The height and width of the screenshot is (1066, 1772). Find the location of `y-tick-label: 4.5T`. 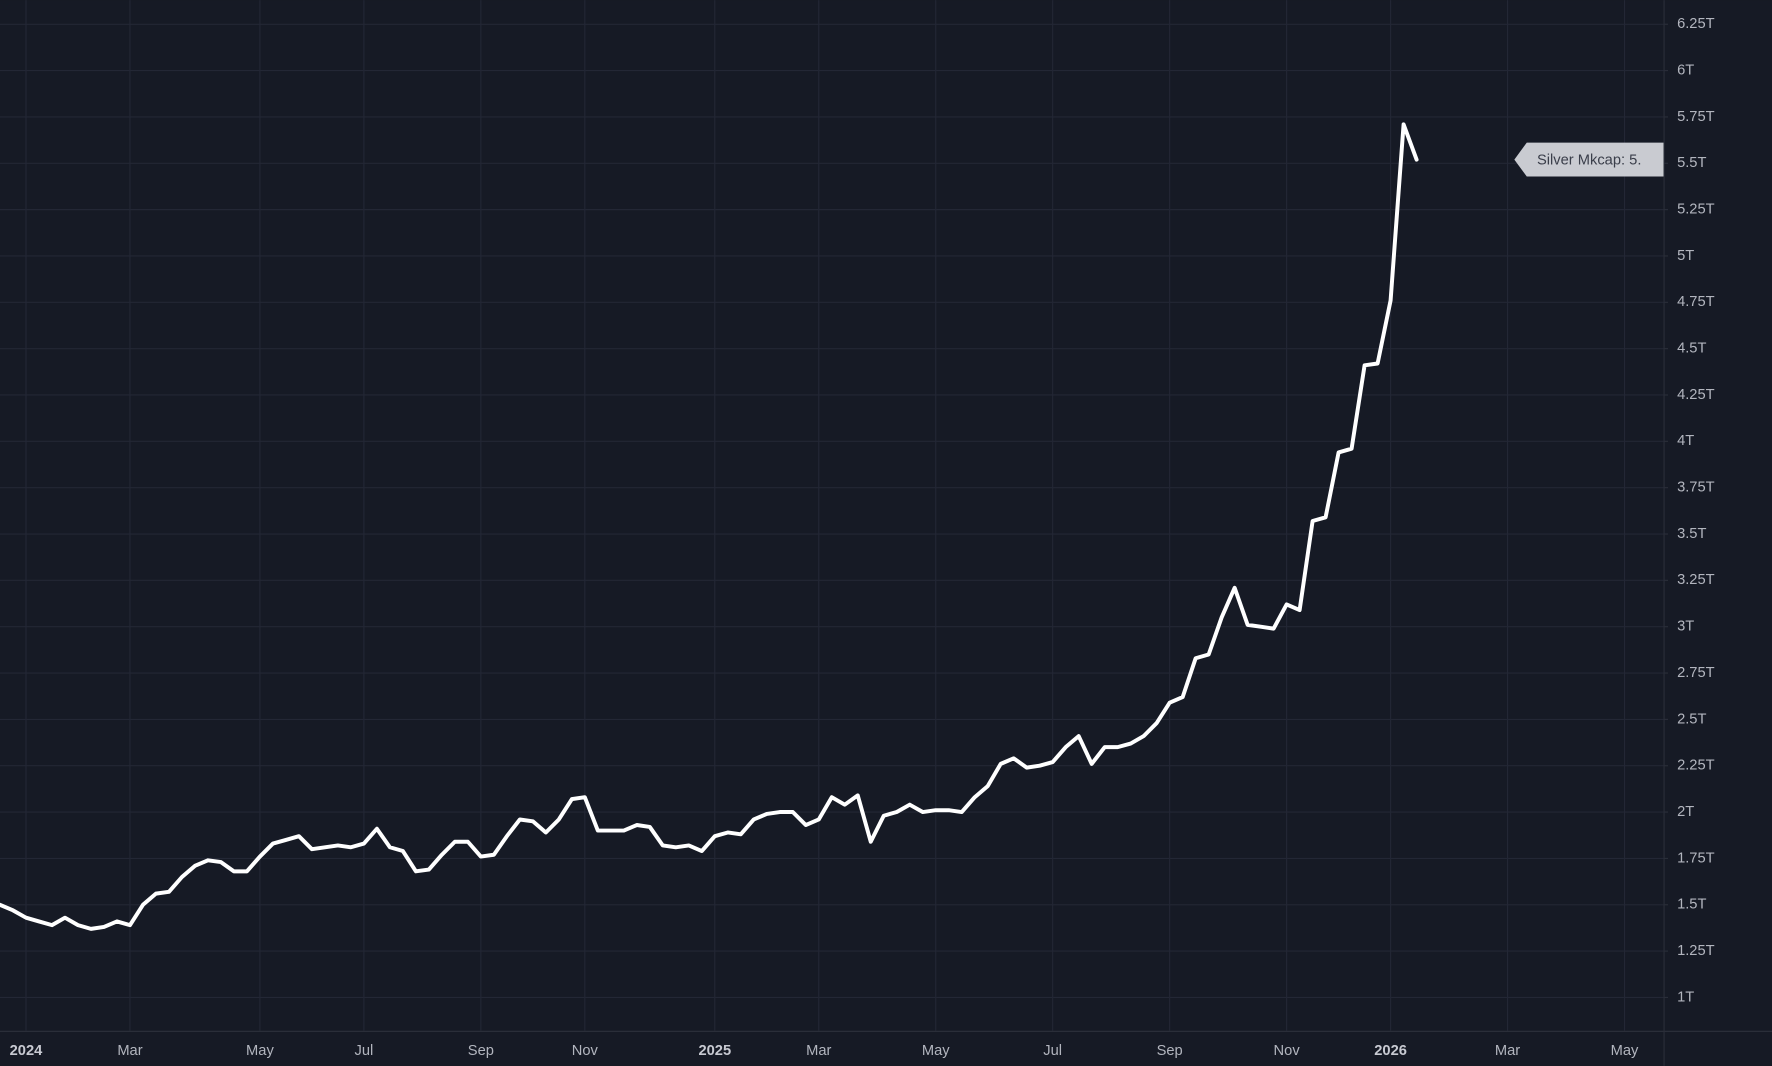

y-tick-label: 4.5T is located at coordinates (1691, 349).